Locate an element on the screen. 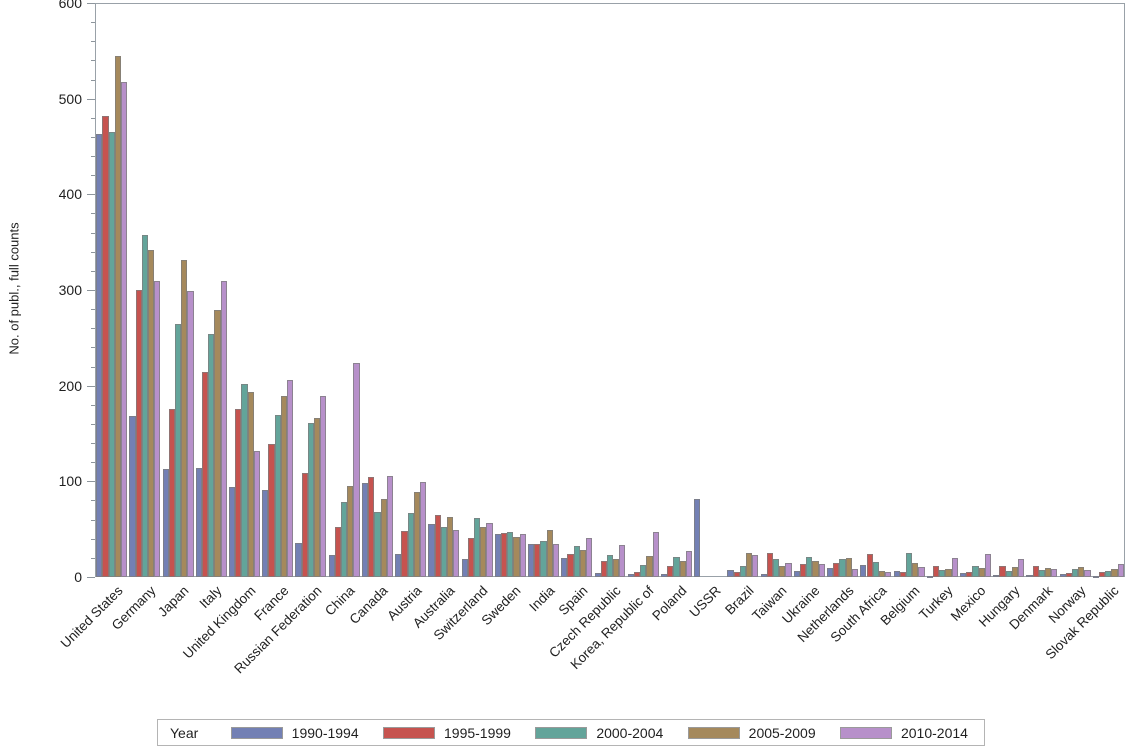  legend-entry: 2010-2014 is located at coordinates (903, 732).